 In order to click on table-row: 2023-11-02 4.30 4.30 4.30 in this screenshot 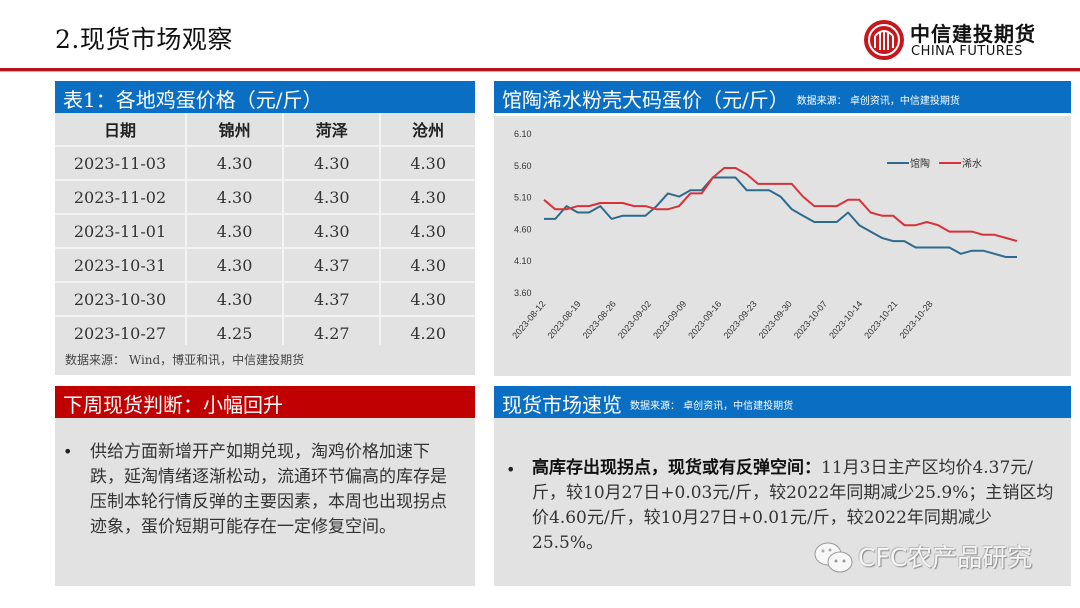, I will do `click(265, 197)`.